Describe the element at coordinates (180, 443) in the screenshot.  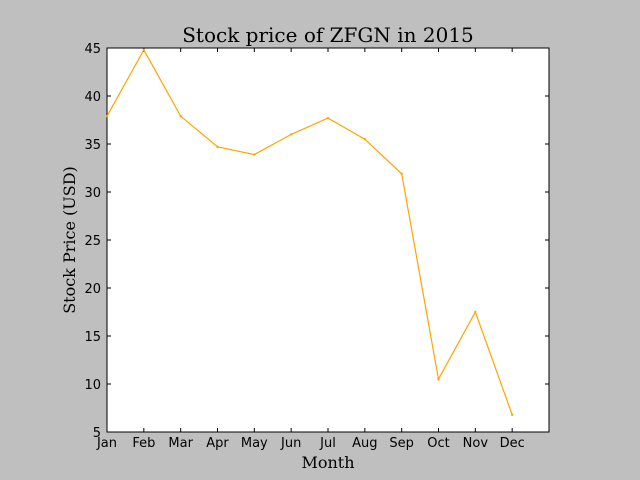
I see `x-tick-label: Mar` at that location.